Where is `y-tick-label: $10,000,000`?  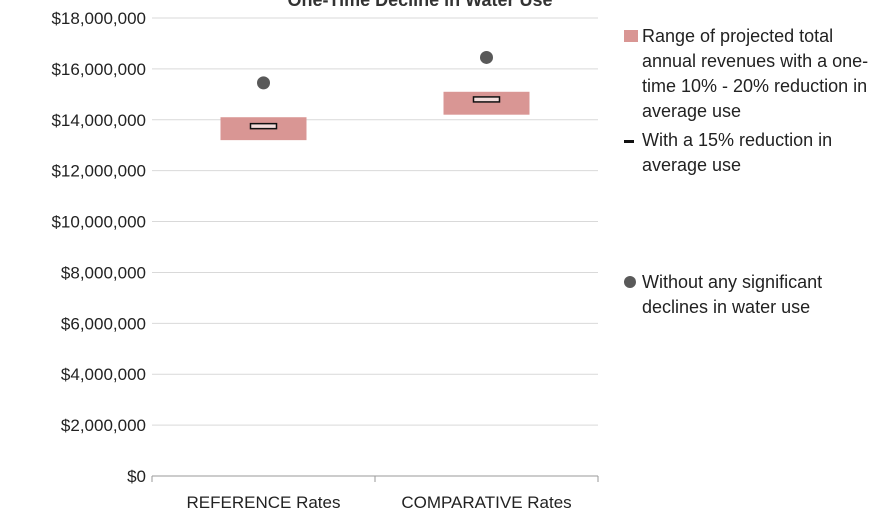 y-tick-label: $10,000,000 is located at coordinates (98, 222).